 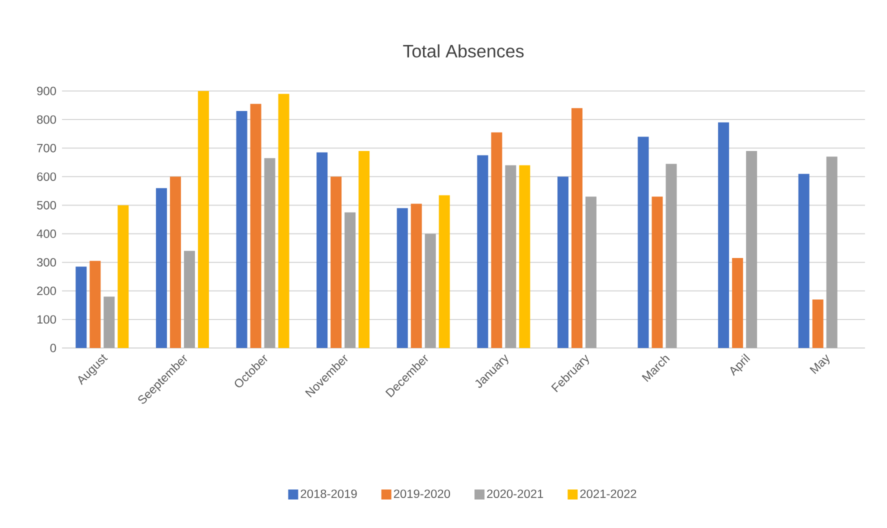 I want to click on y-tick-label: 600, so click(x=46, y=176).